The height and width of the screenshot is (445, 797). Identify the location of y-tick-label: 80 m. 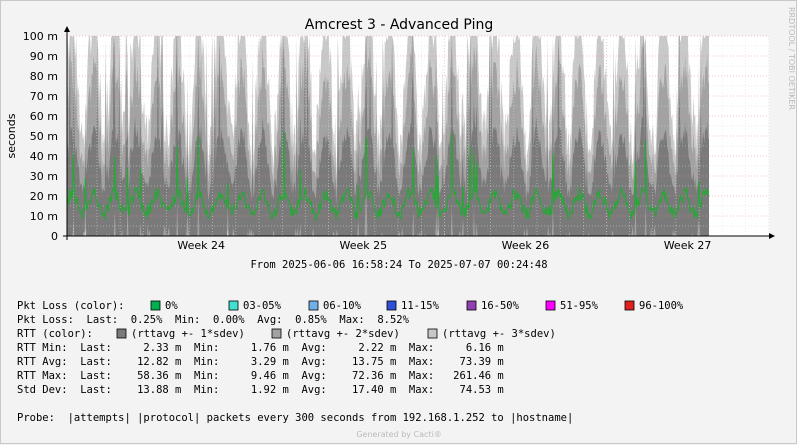
(44, 76).